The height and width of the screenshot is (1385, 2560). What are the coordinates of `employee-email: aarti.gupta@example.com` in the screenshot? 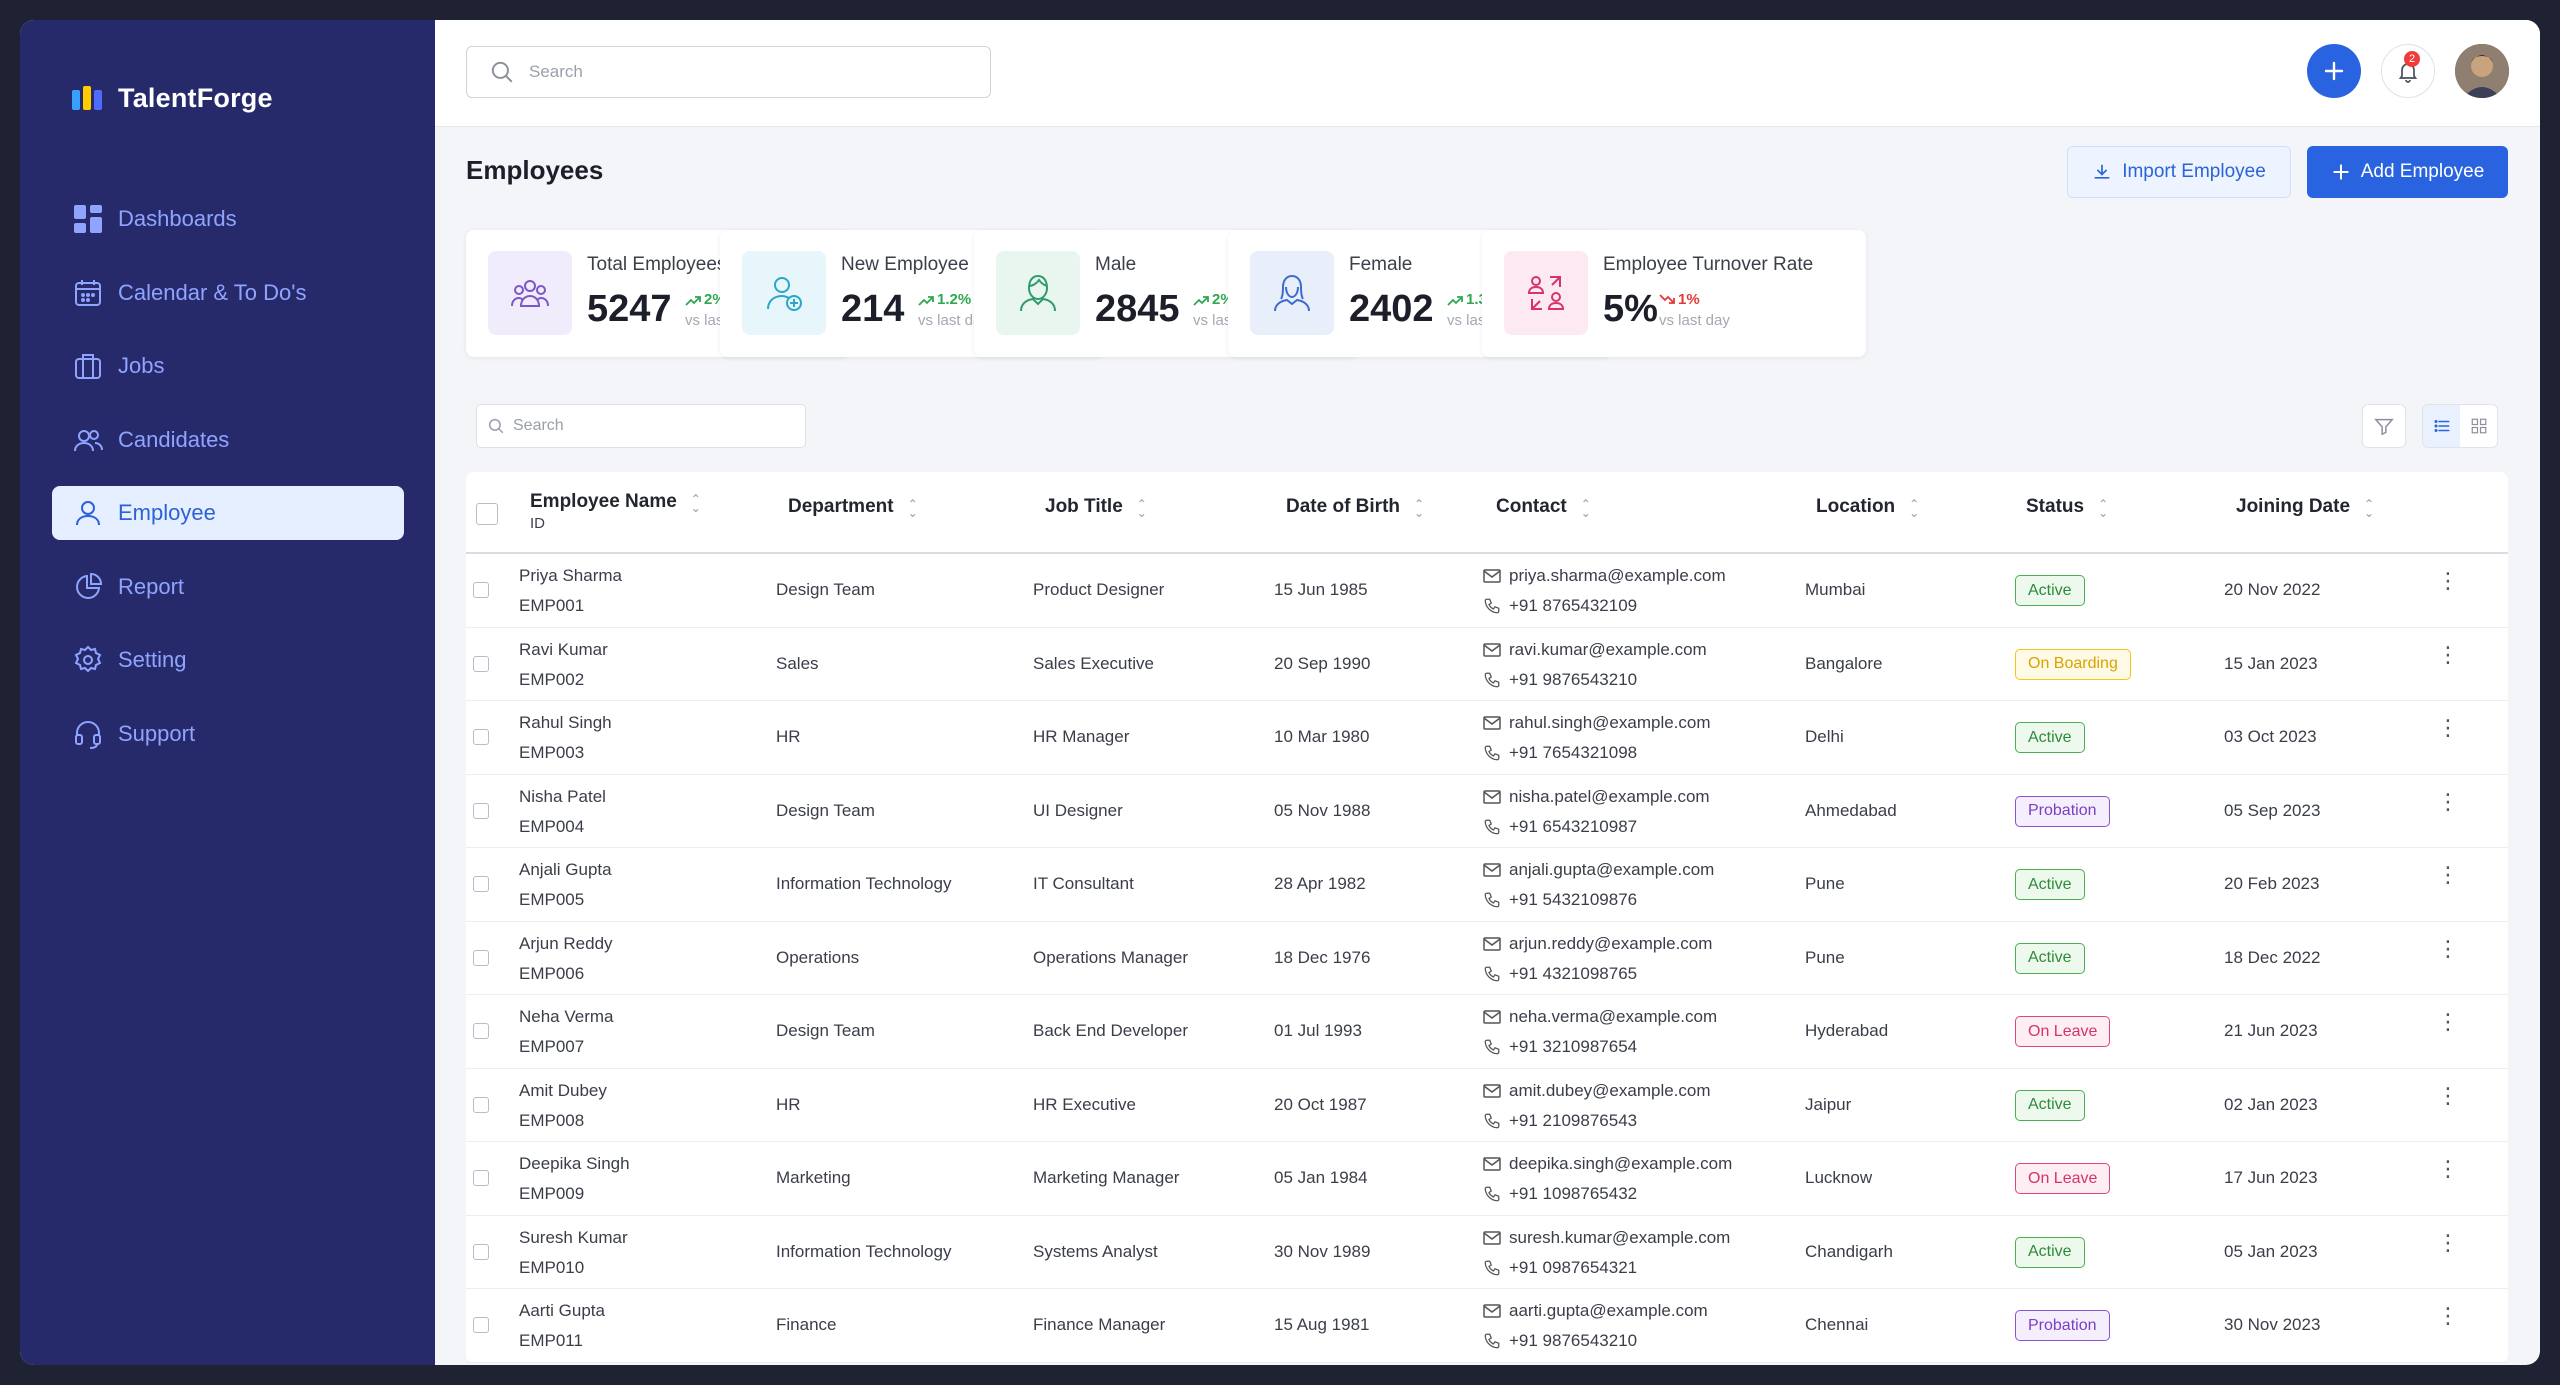 It's located at (1595, 1311).